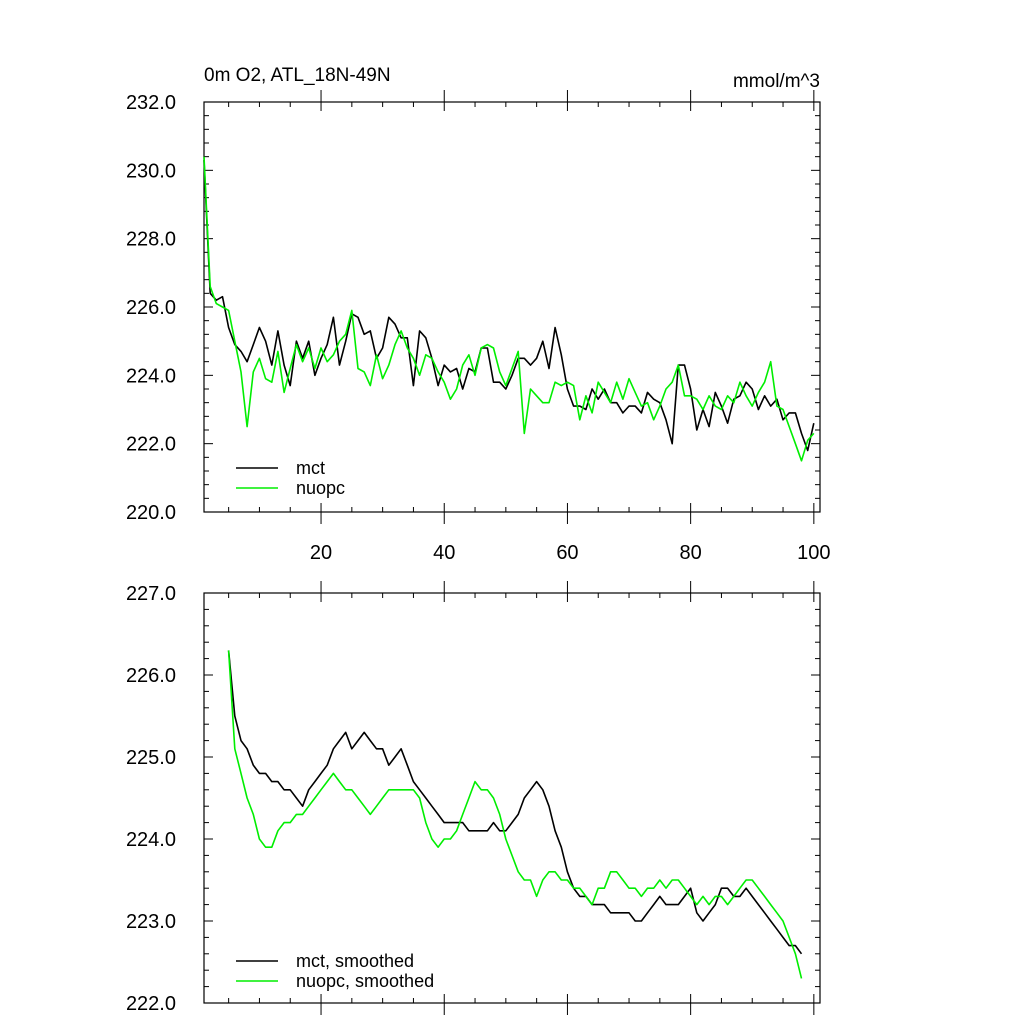 The width and height of the screenshot is (1024, 1024). What do you see at coordinates (151, 240) in the screenshot?
I see `y-tick-label: 228.0` at bounding box center [151, 240].